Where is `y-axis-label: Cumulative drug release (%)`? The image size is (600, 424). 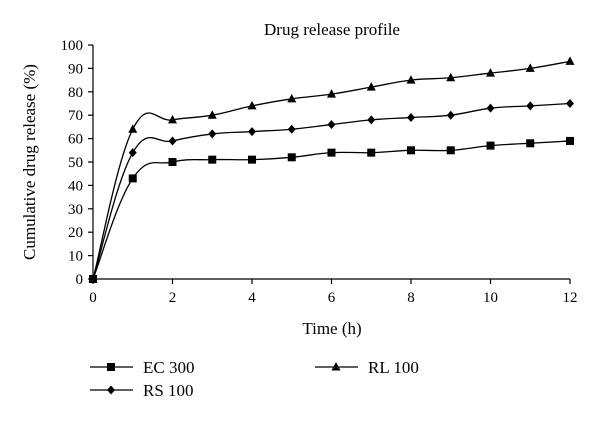 y-axis-label: Cumulative drug release (%) is located at coordinates (29, 162).